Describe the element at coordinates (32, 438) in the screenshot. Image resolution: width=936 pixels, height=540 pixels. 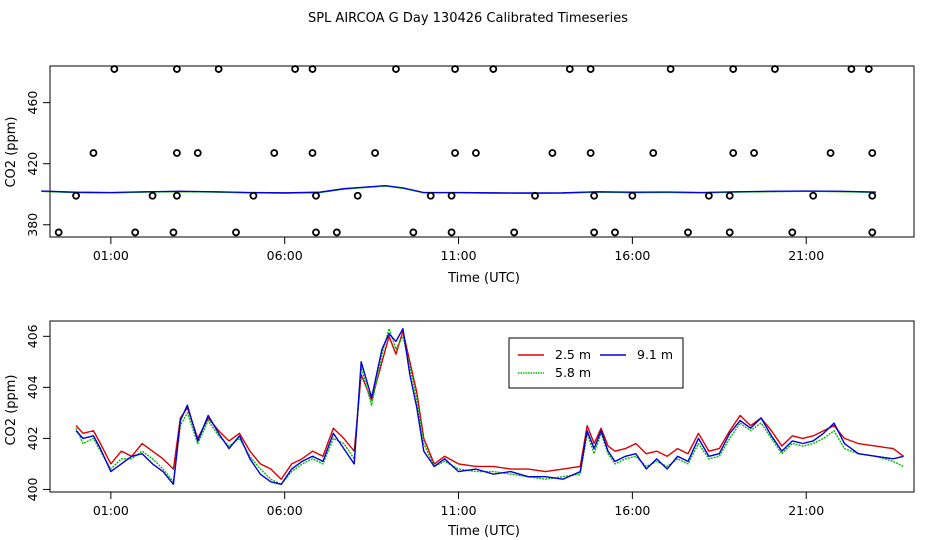
I see `y-tick-label: 402` at that location.